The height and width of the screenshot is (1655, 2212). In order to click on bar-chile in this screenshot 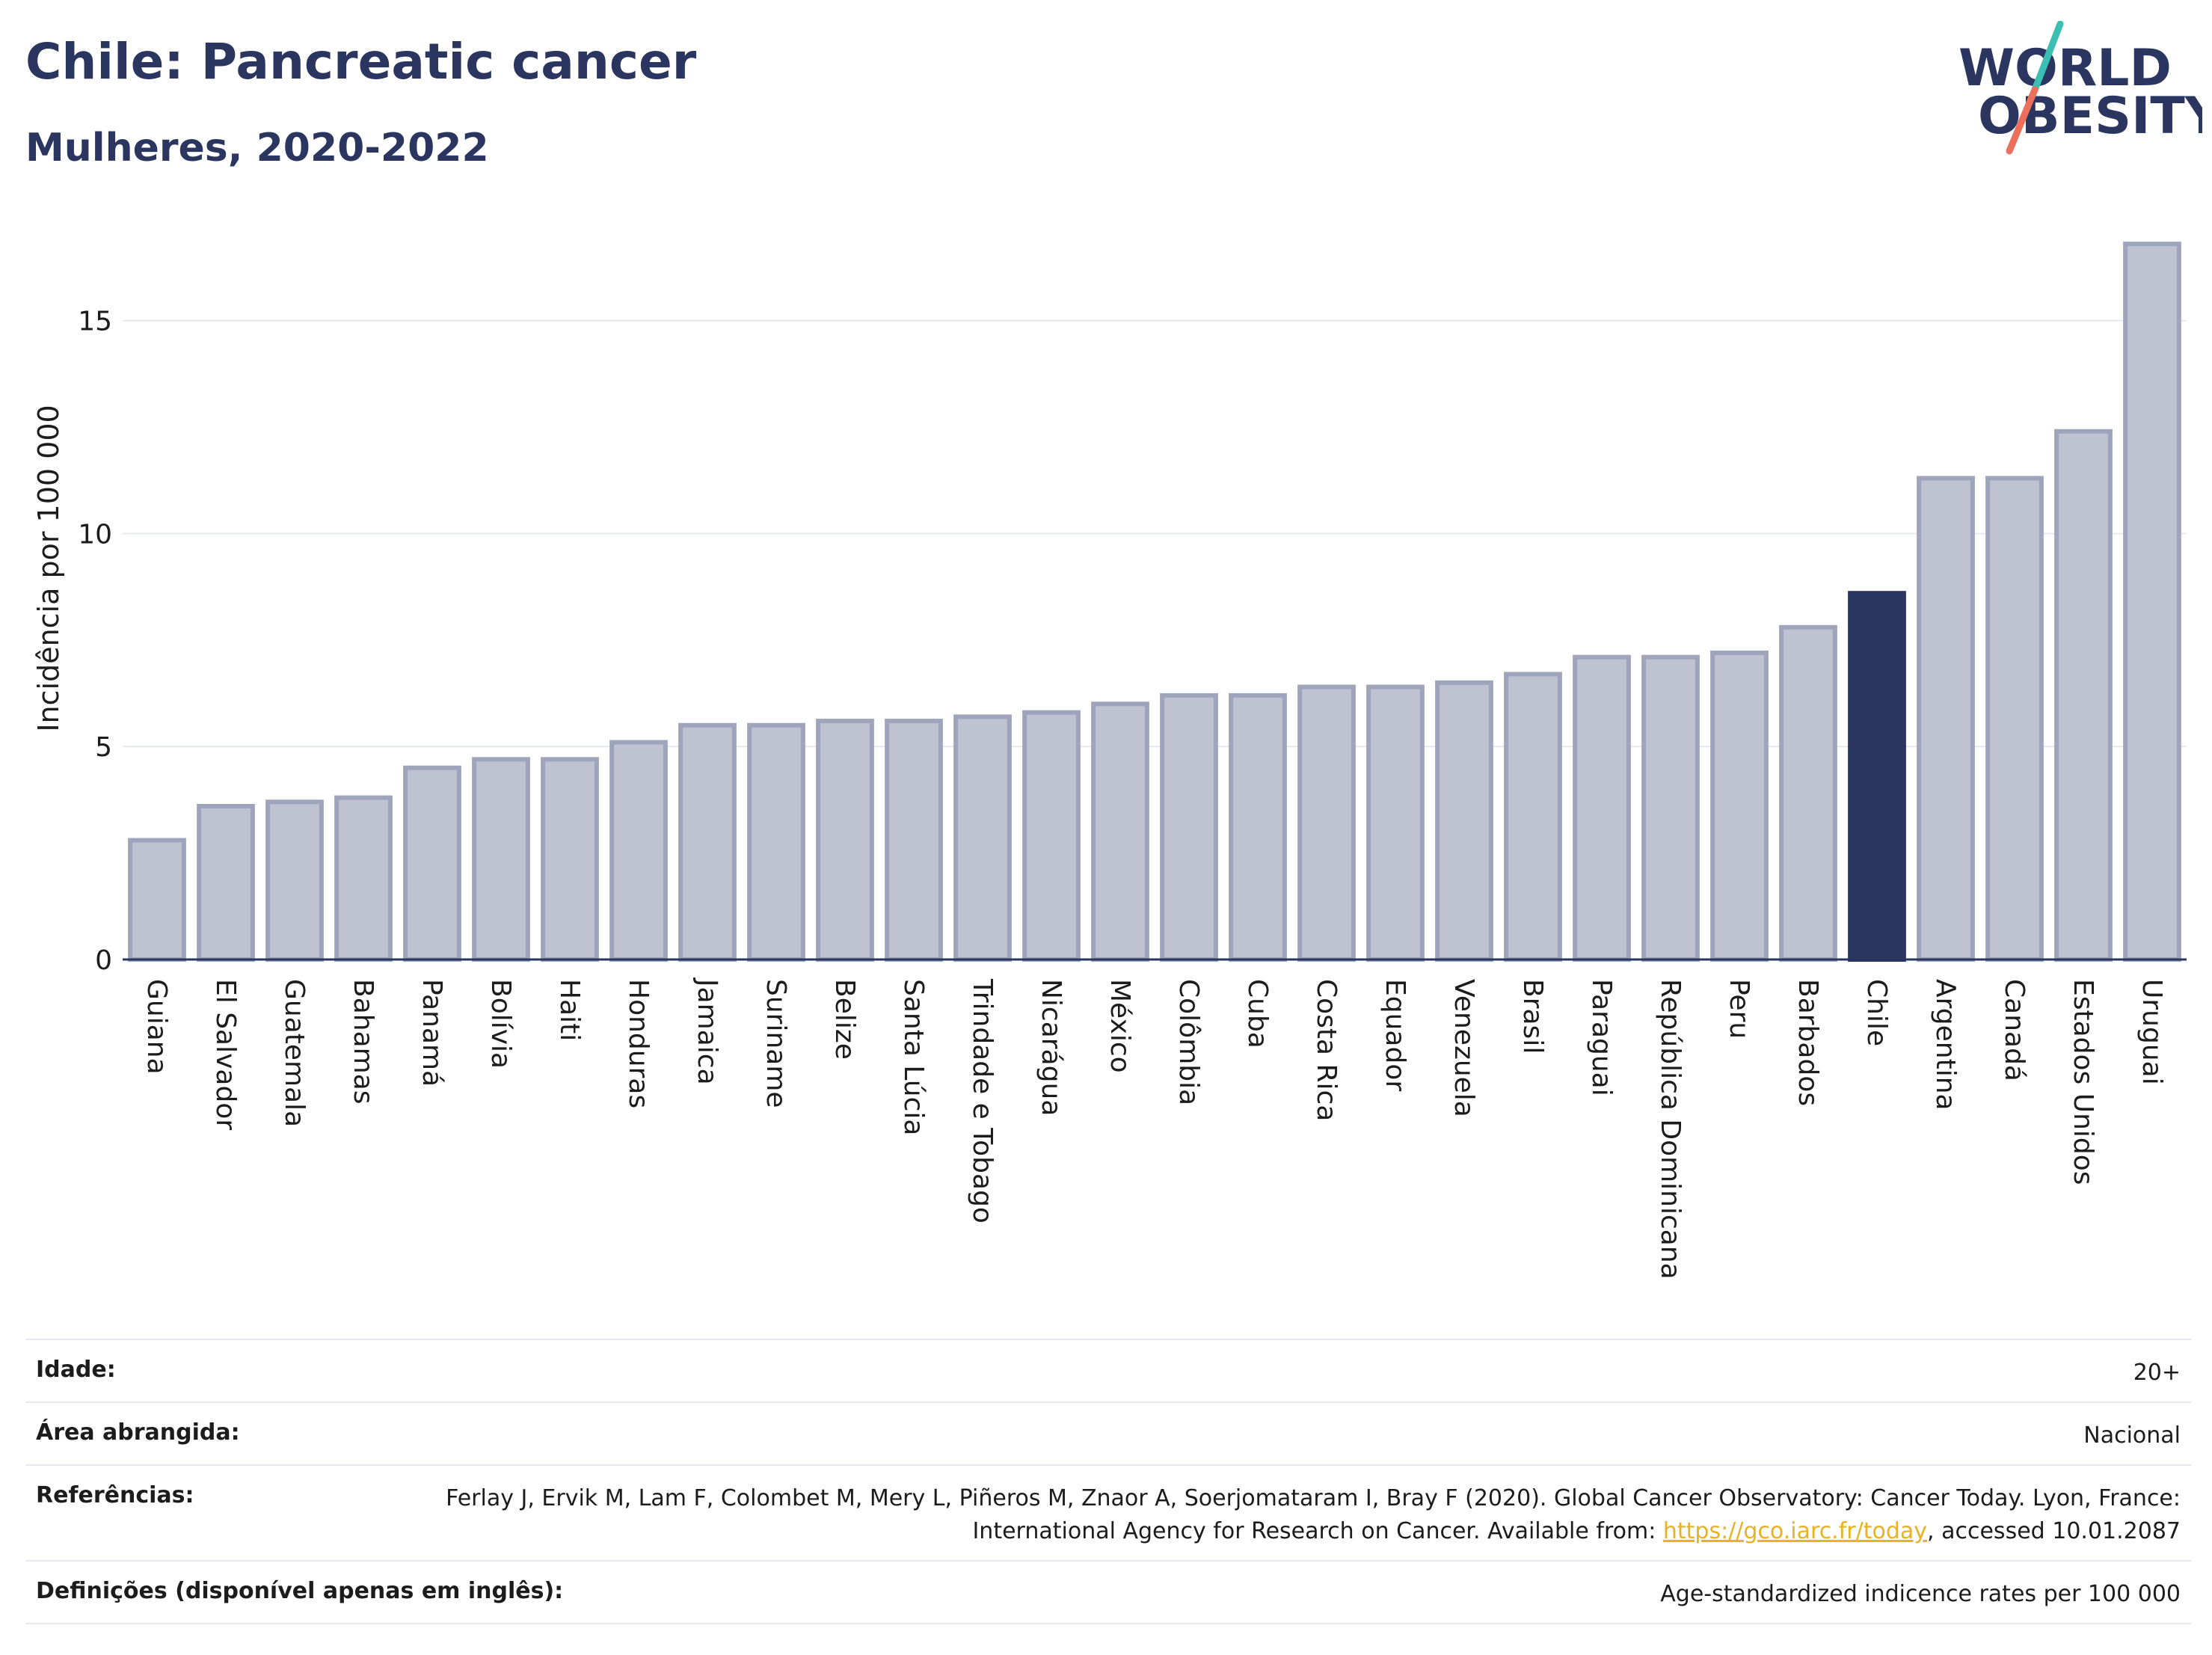, I will do `click(1877, 776)`.